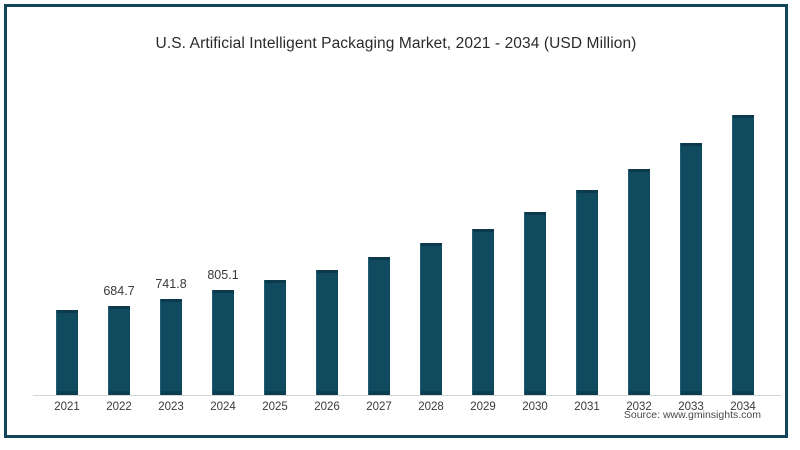 The width and height of the screenshot is (800, 450). Describe the element at coordinates (223, 275) in the screenshot. I see `bar-value-label-2024: 805.1` at that location.